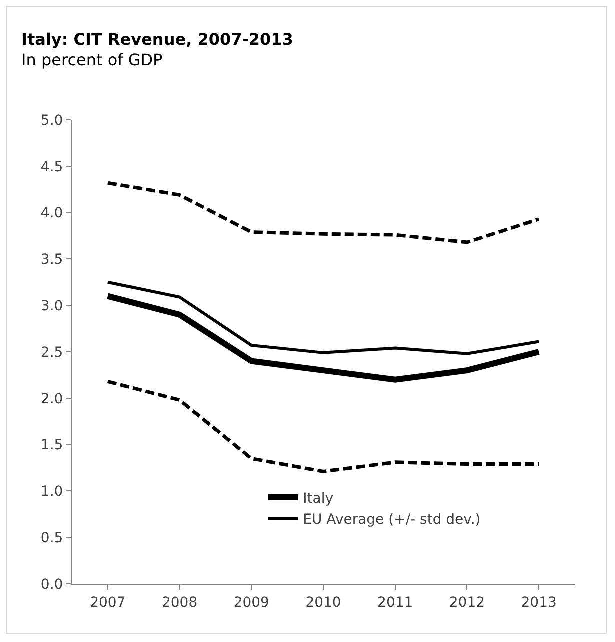  What do you see at coordinates (252, 602) in the screenshot?
I see `x-tick-label: 2009` at bounding box center [252, 602].